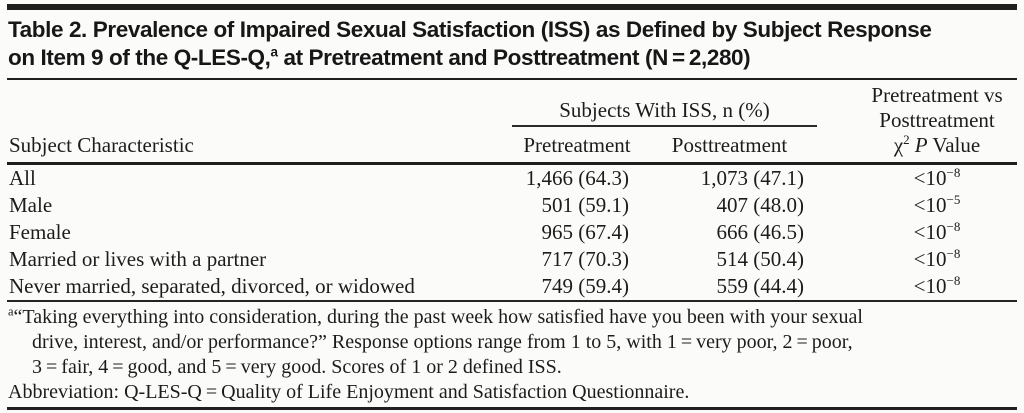  I want to click on pretreatment-value-cell: 1,466 (64.3), so click(577, 177).